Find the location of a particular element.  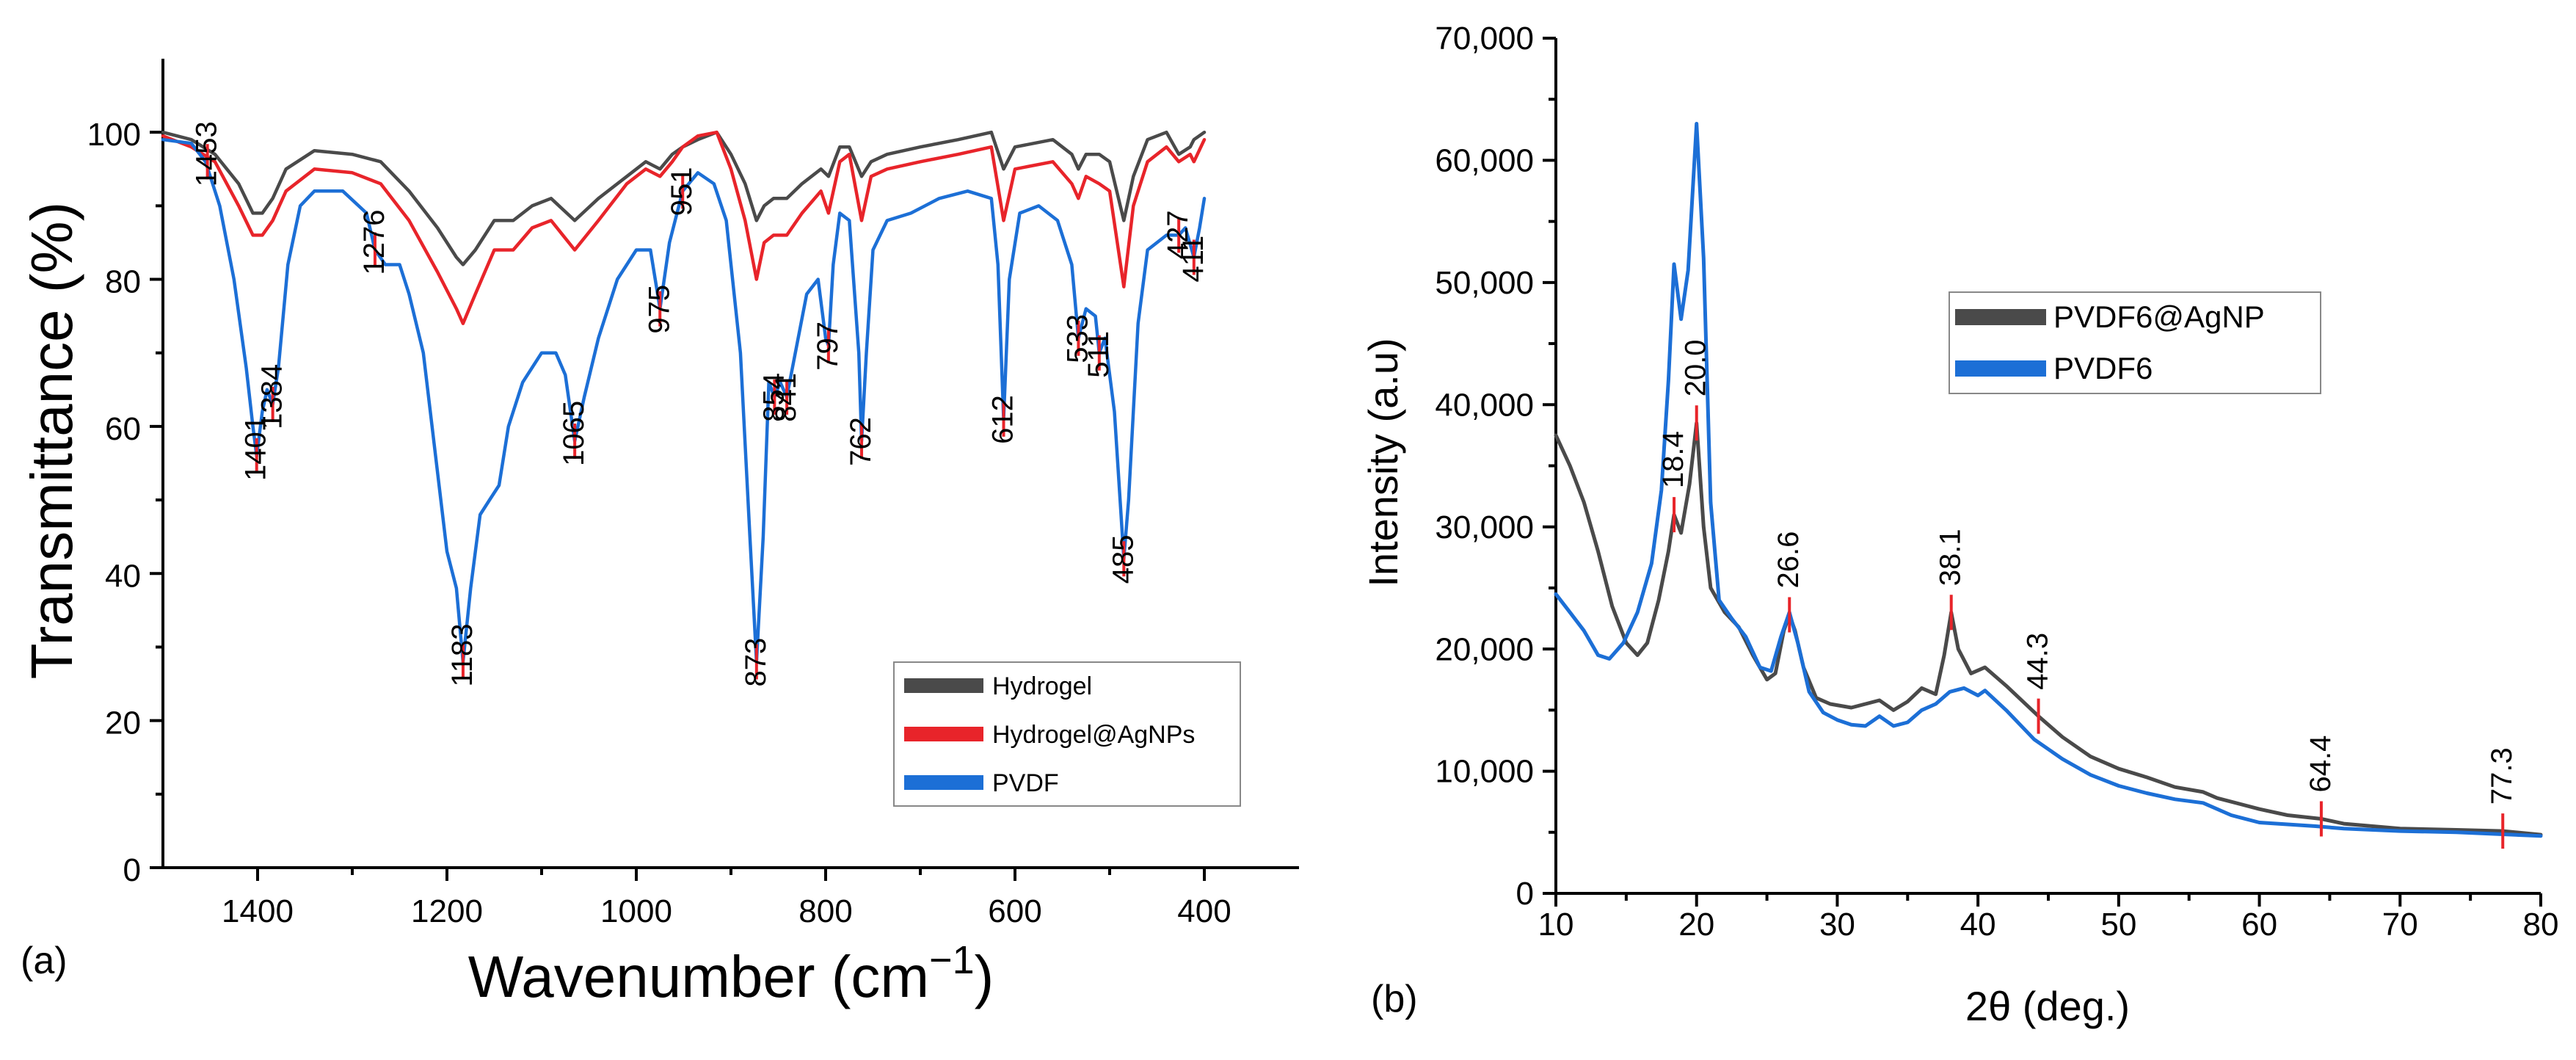

ftir-x-tick-label: 400 is located at coordinates (1204, 911).